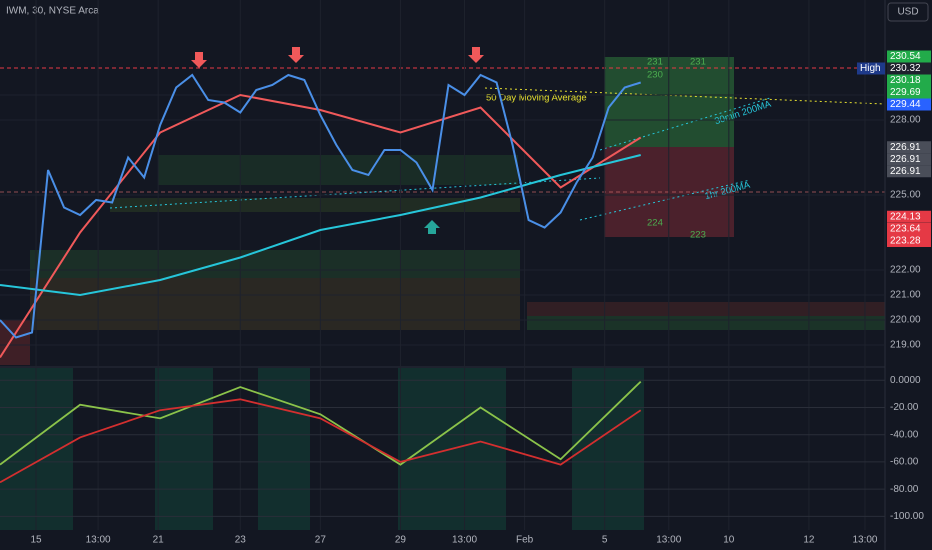 This screenshot has width=932, height=550. Describe the element at coordinates (905, 295) in the screenshot. I see `y-tick-label: 221.00` at that location.